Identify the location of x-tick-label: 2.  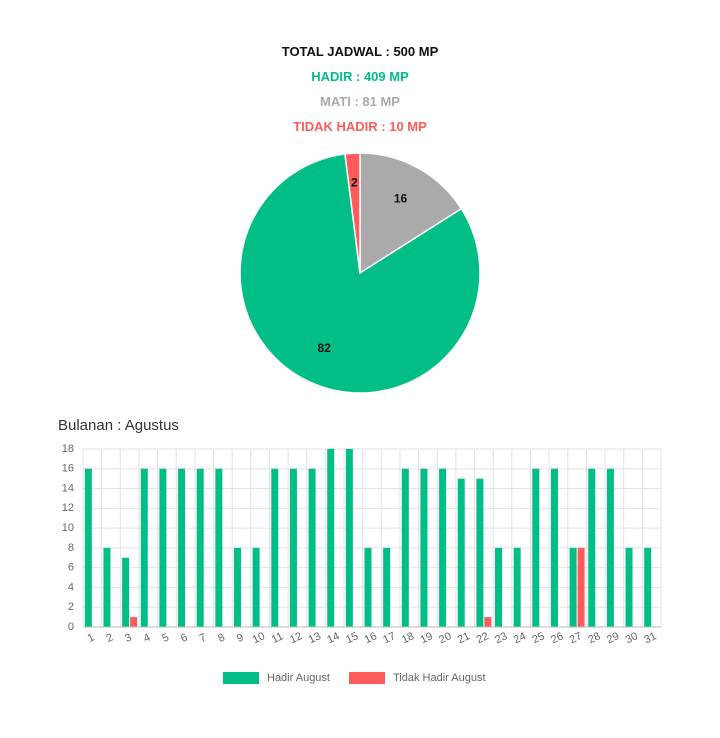
(109, 638).